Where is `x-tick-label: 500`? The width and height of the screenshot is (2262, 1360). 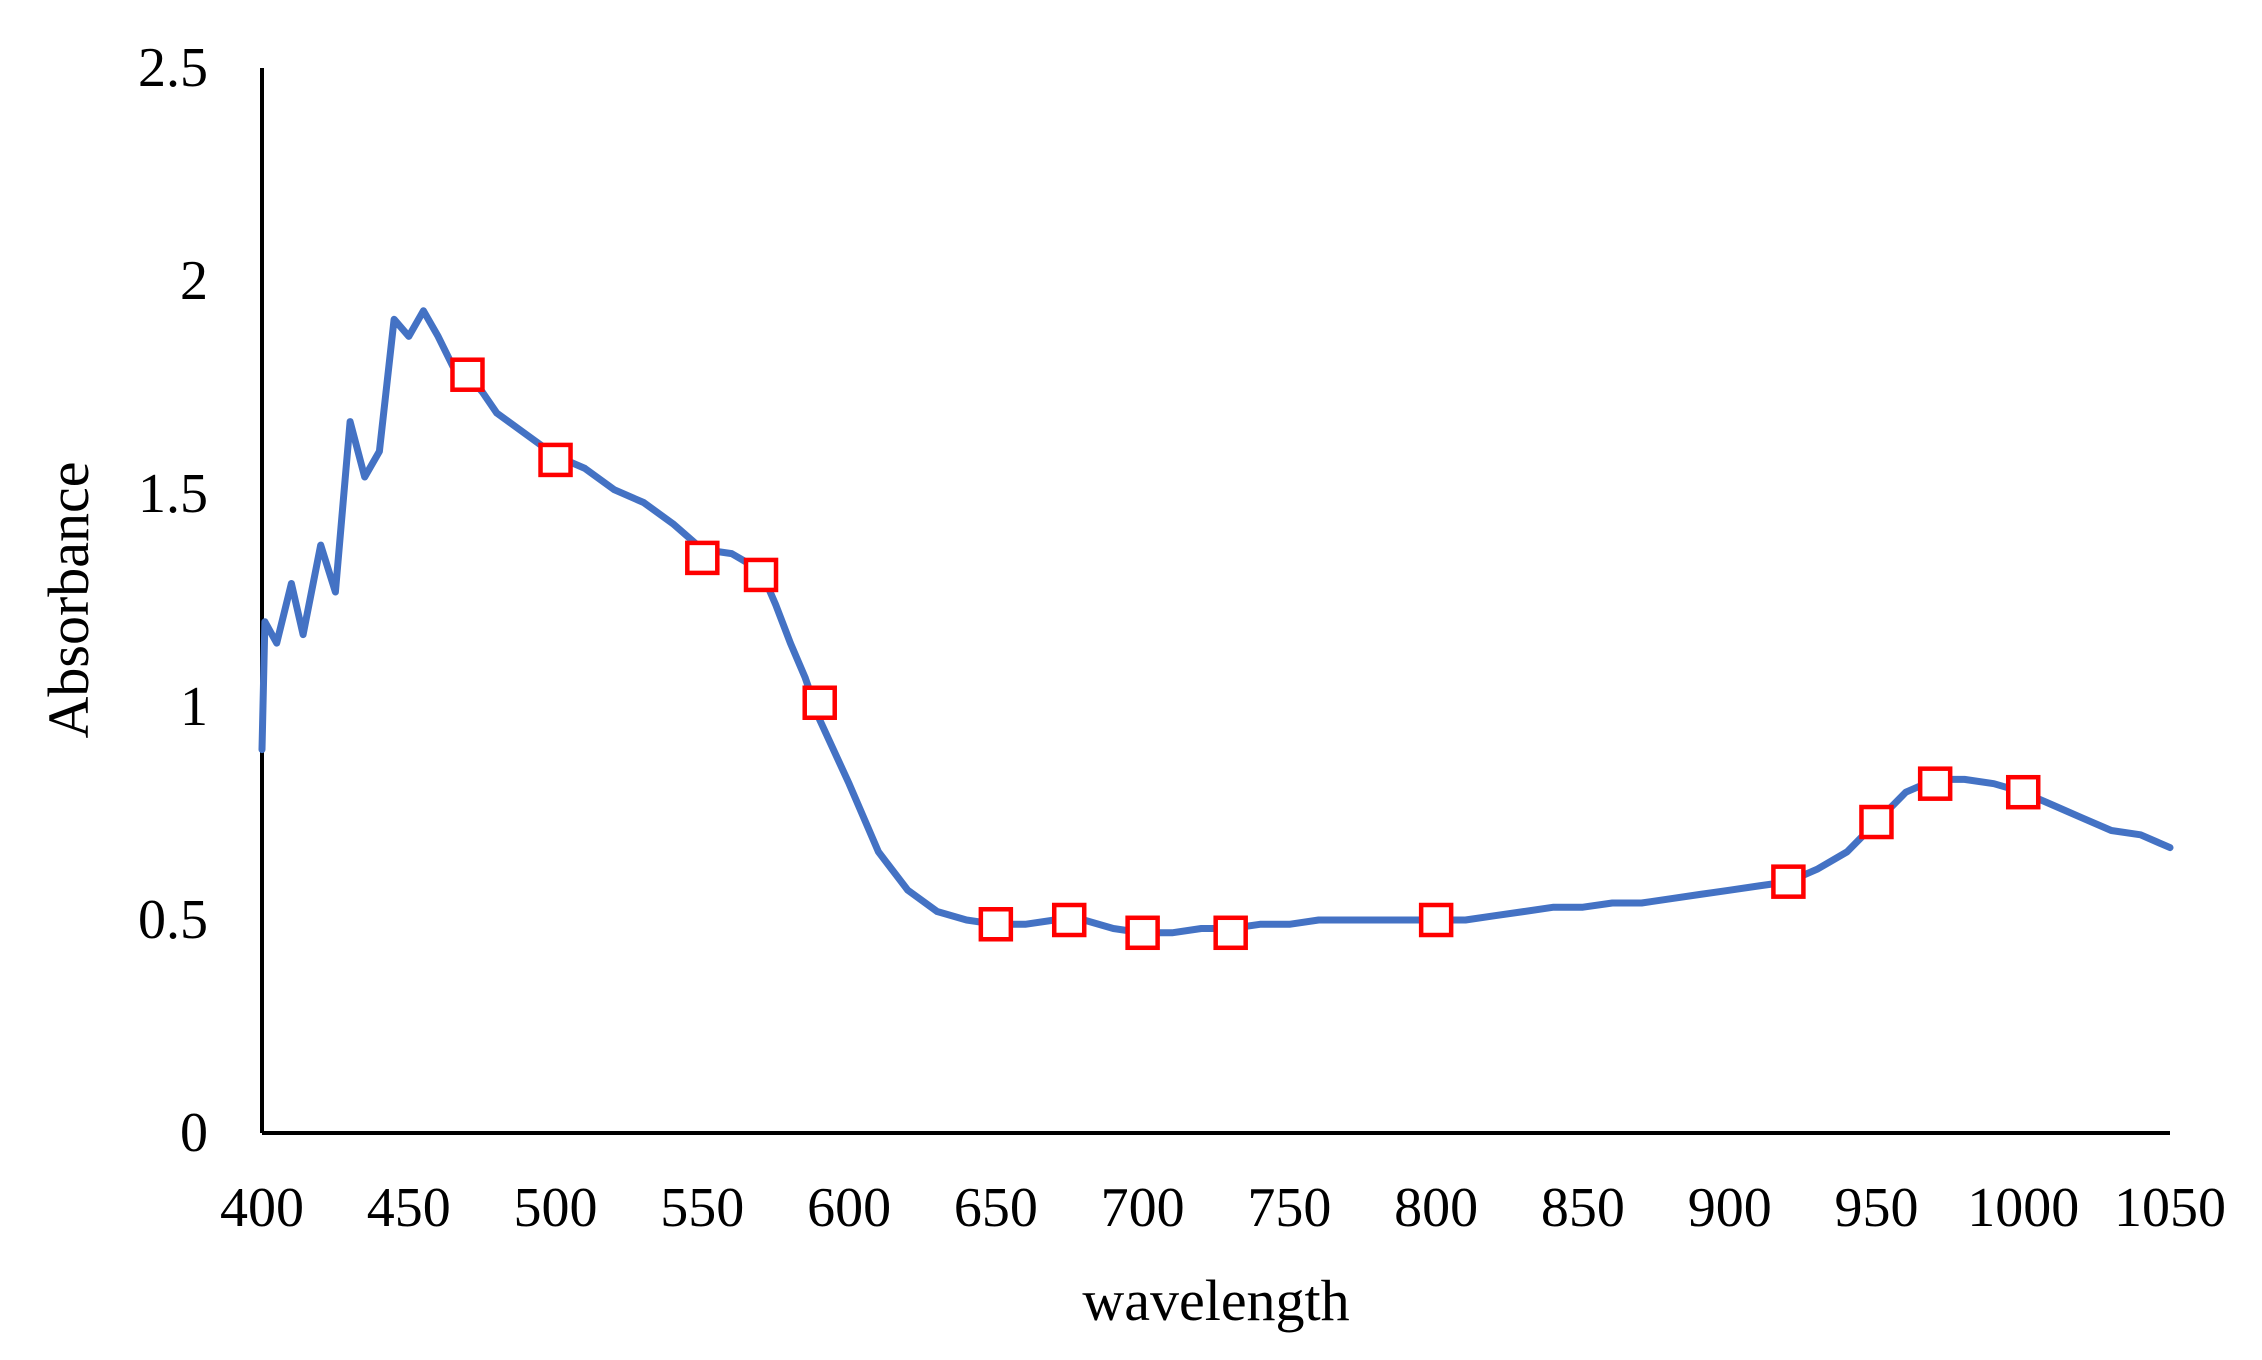
x-tick-label: 500 is located at coordinates (556, 1208).